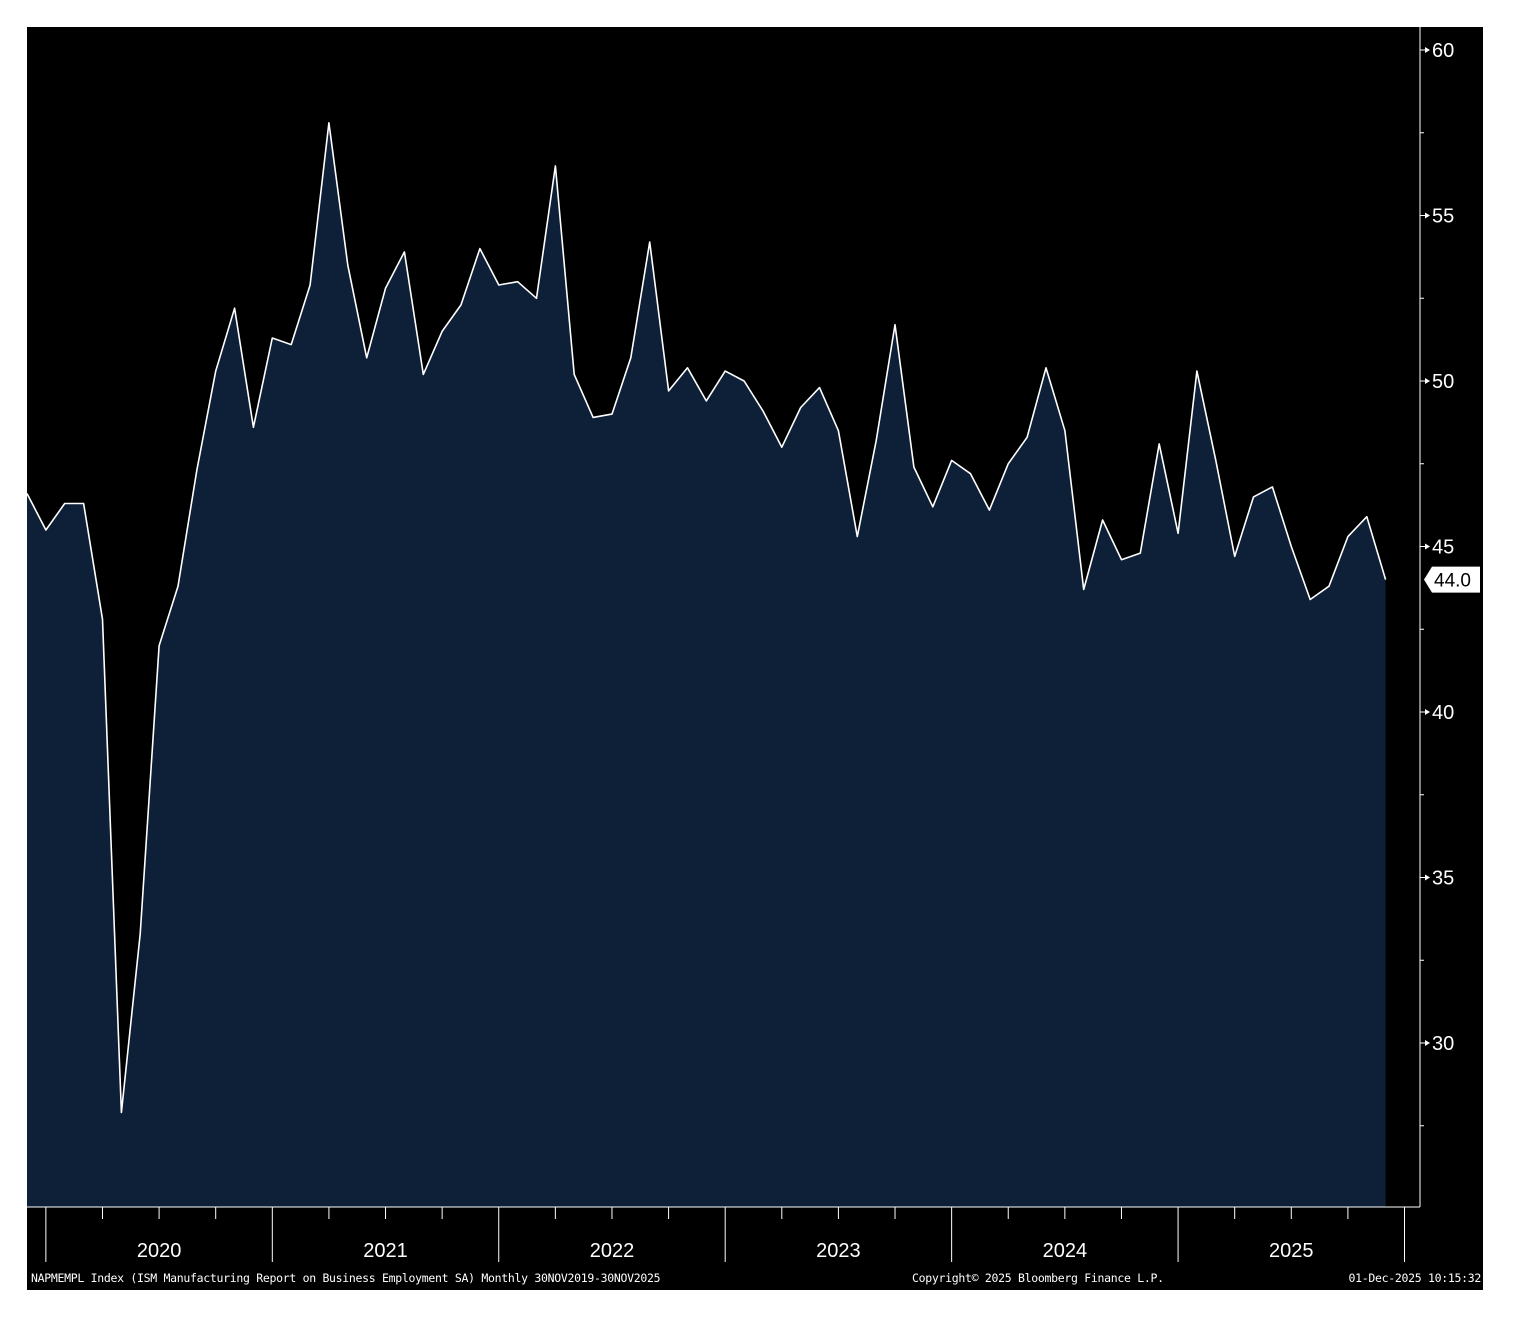 This screenshot has width=1530, height=1336. Describe the element at coordinates (1443, 1044) in the screenshot. I see `y-tick-label: 30` at that location.